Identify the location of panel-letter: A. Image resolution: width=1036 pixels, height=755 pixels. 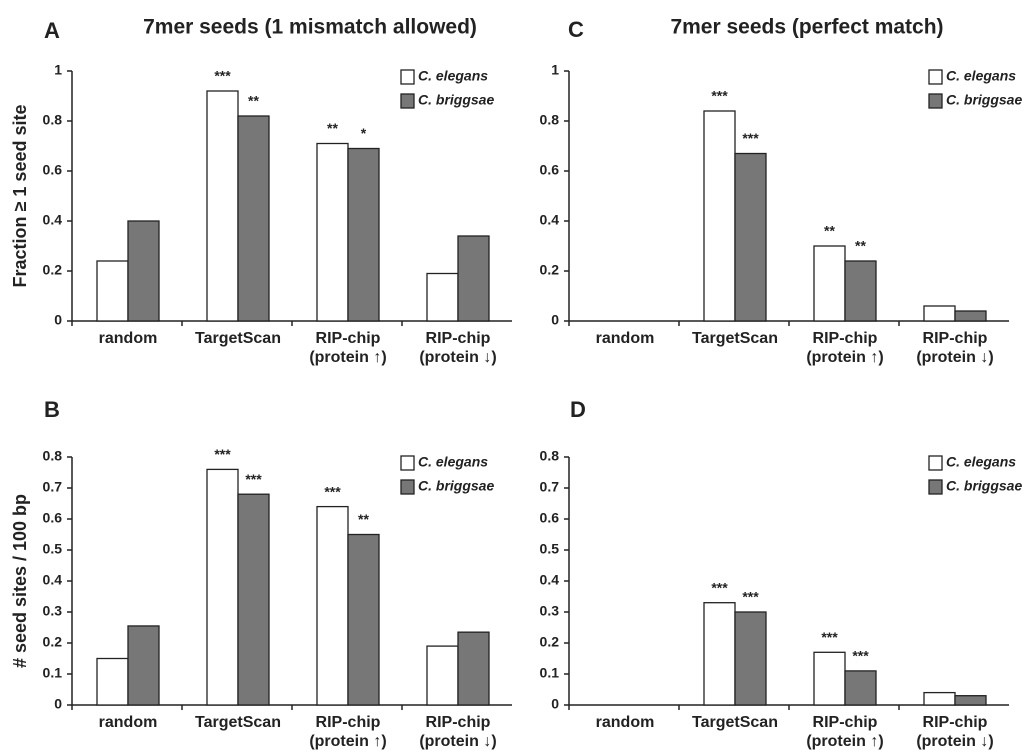
(52, 30).